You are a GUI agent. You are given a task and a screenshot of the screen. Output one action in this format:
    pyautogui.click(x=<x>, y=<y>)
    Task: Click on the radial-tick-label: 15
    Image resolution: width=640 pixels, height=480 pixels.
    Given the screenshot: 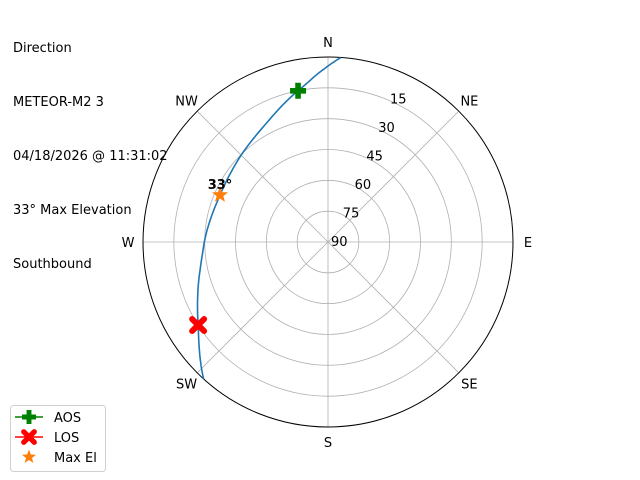 What is the action you would take?
    pyautogui.click(x=398, y=100)
    